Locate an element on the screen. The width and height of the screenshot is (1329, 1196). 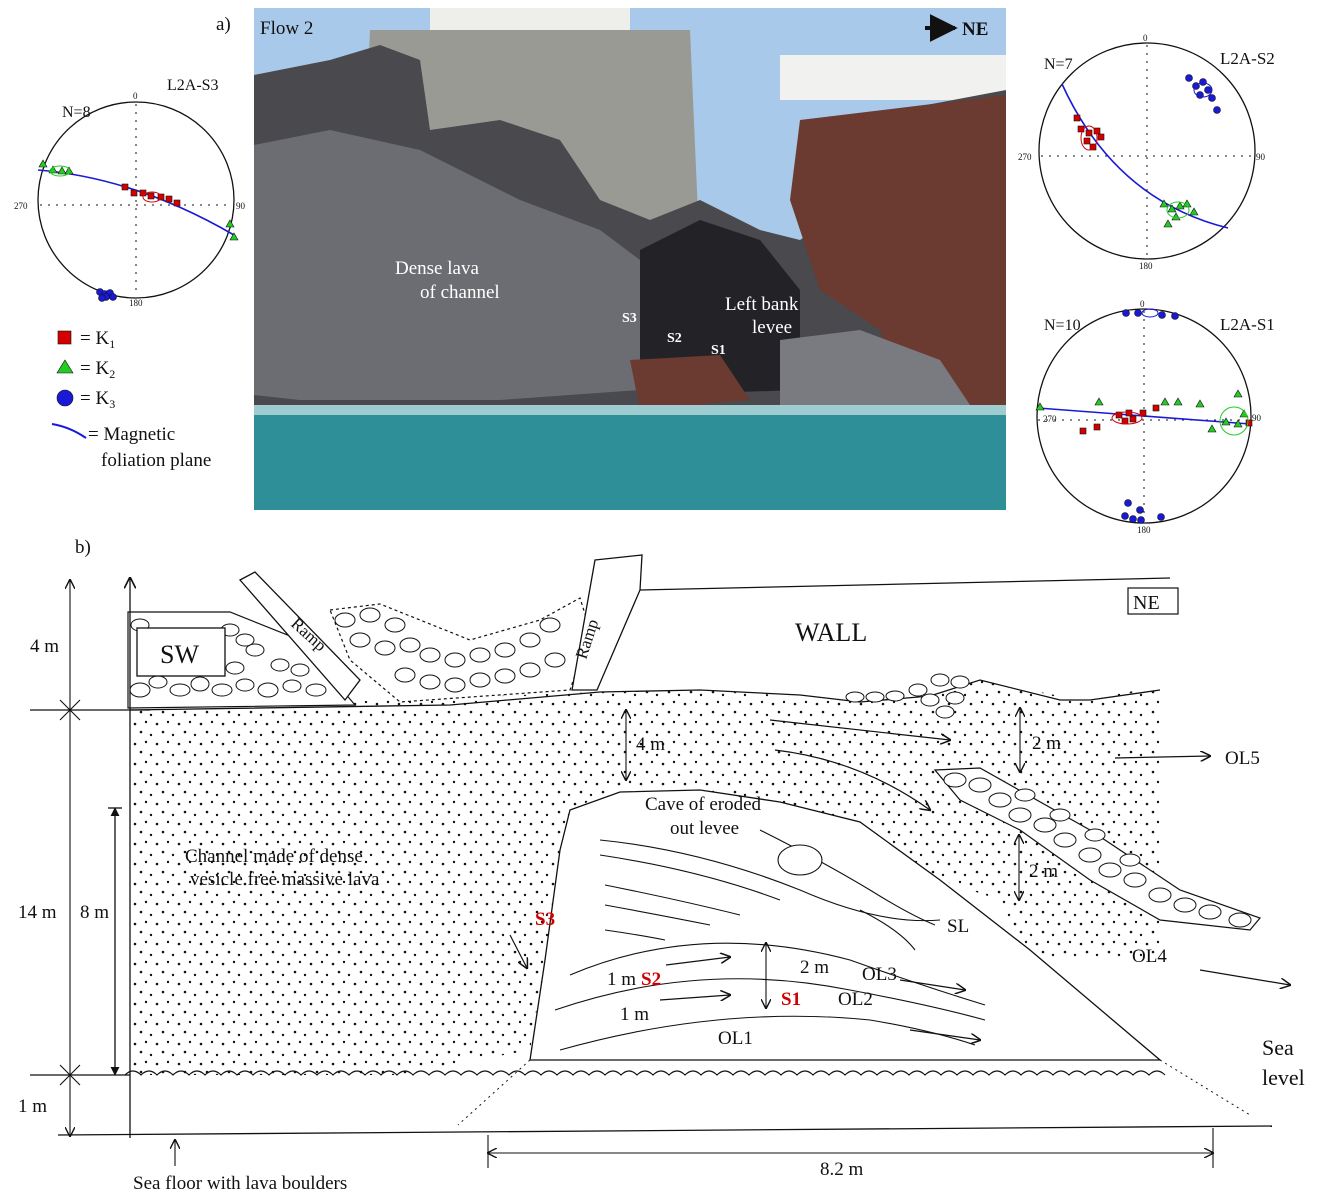
rubble-lobe-clasts is located at coordinates (1097, 850).